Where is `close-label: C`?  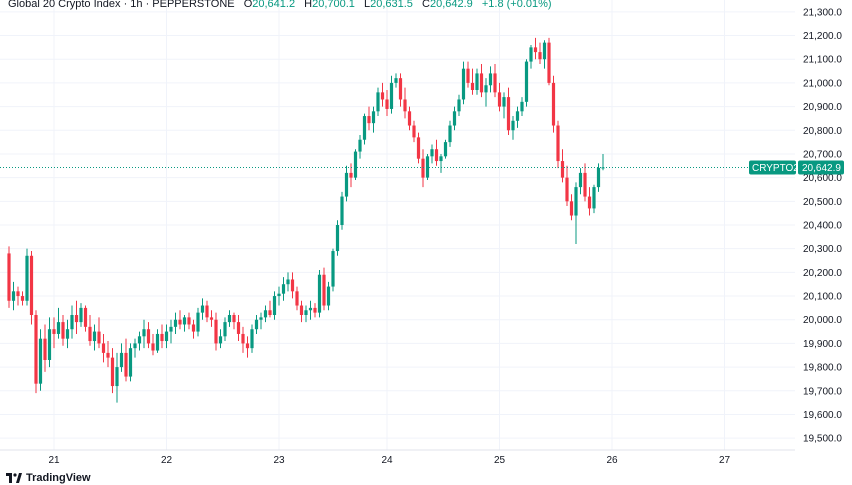
close-label: C is located at coordinates (426, 5).